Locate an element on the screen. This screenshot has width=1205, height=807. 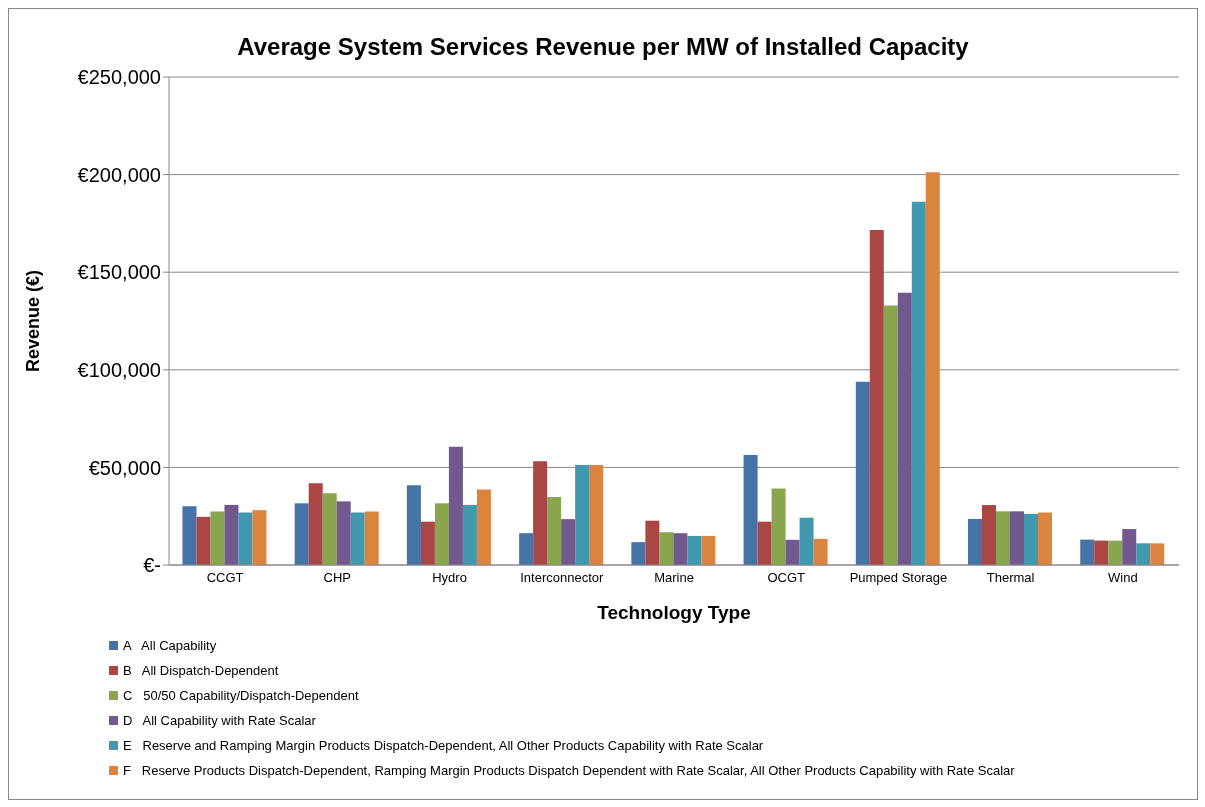
x-tick-label: Interconnector is located at coordinates (562, 578).